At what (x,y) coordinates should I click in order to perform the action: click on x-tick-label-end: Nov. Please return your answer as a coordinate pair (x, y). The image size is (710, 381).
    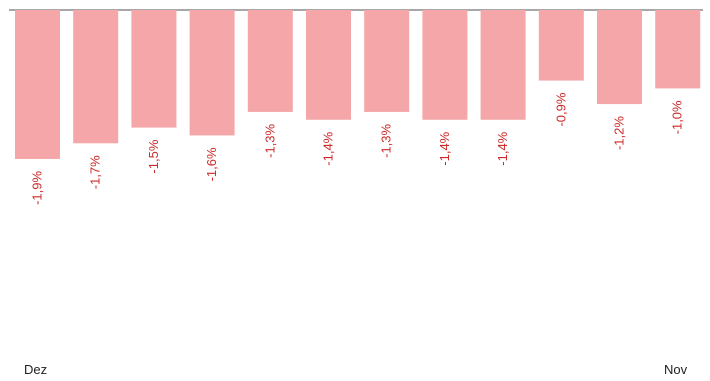
    Looking at the image, I should click on (676, 369).